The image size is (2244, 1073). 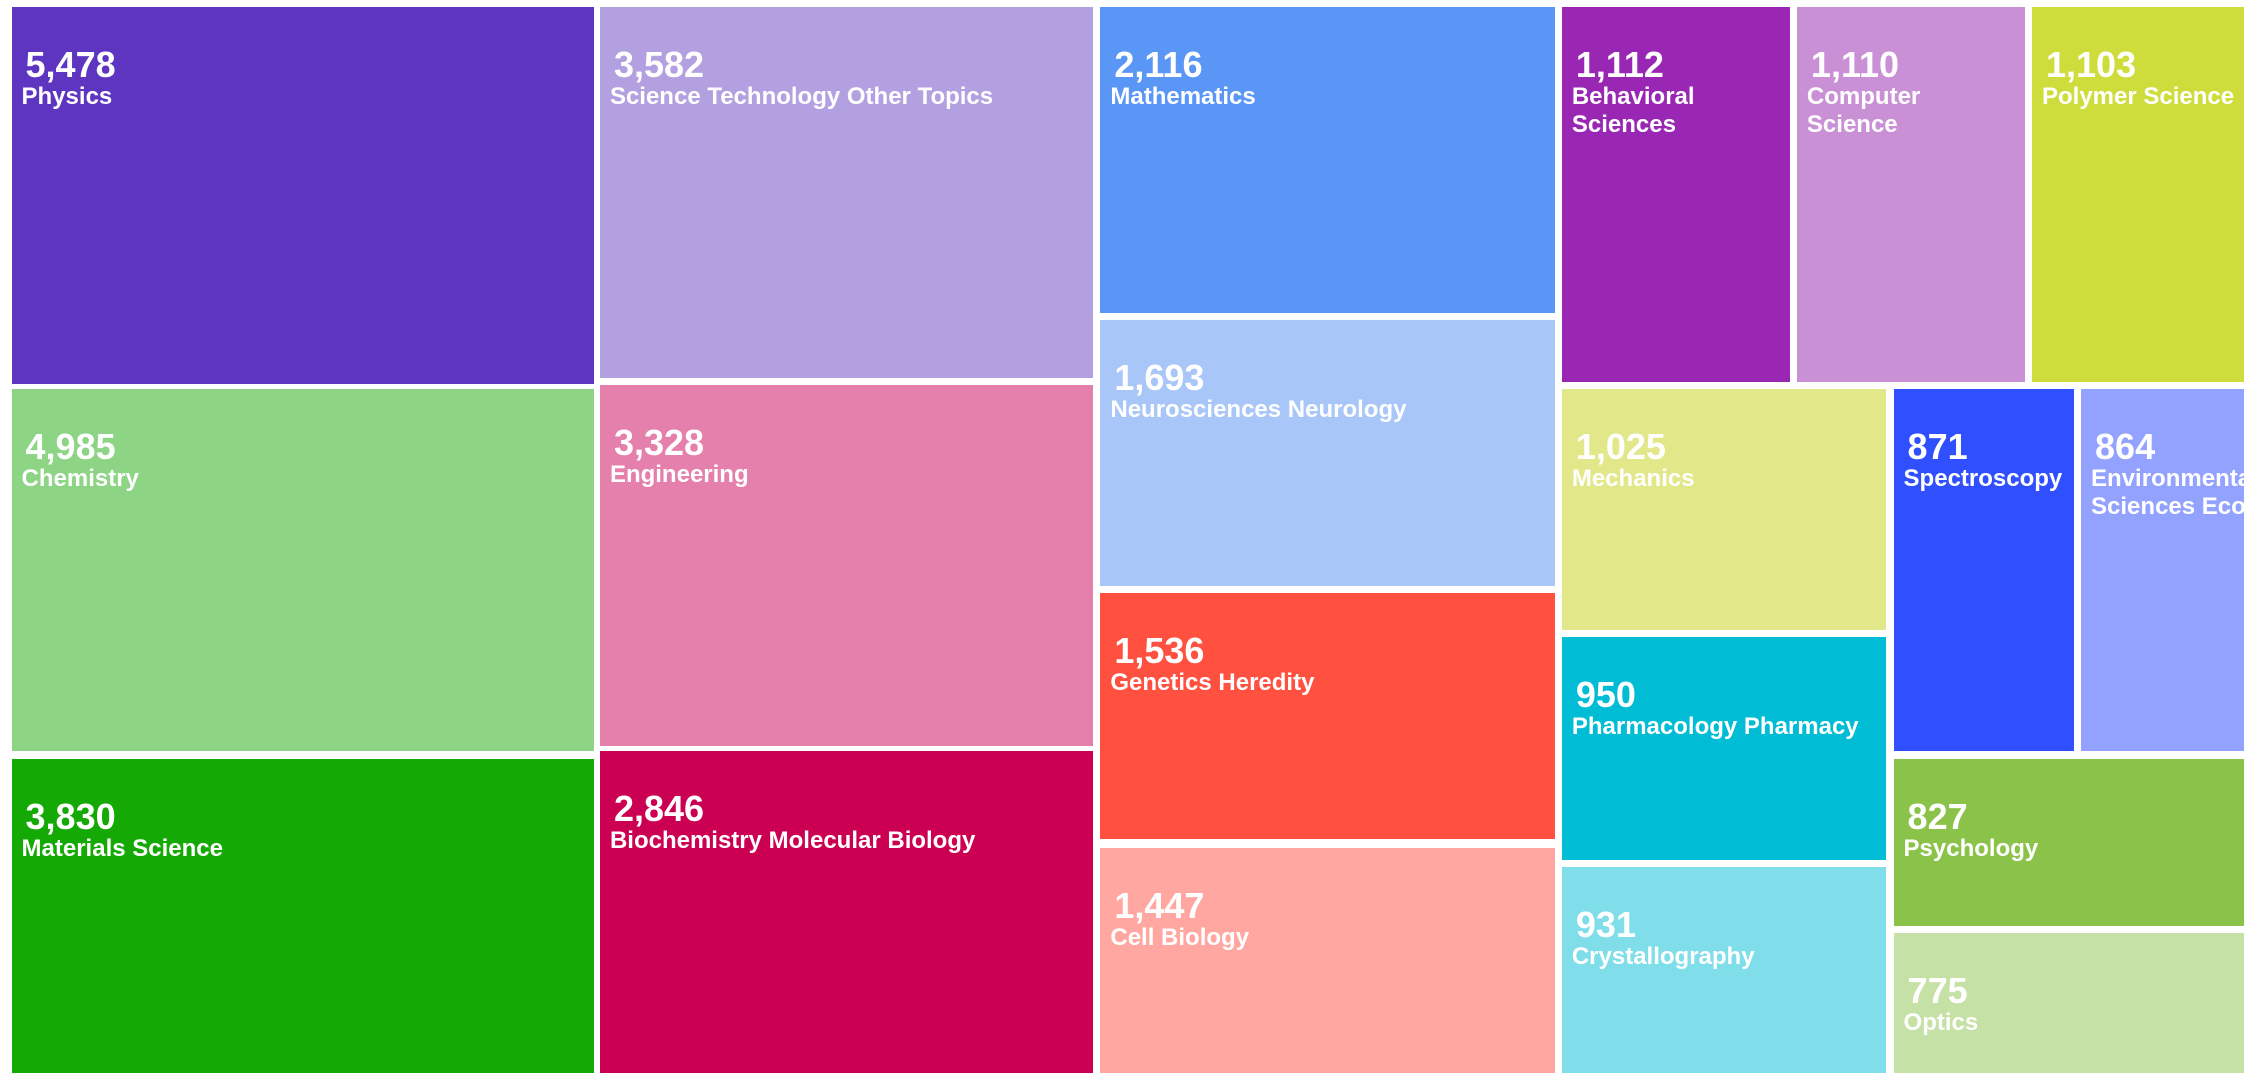 I want to click on value-label: 864, so click(x=2125, y=447).